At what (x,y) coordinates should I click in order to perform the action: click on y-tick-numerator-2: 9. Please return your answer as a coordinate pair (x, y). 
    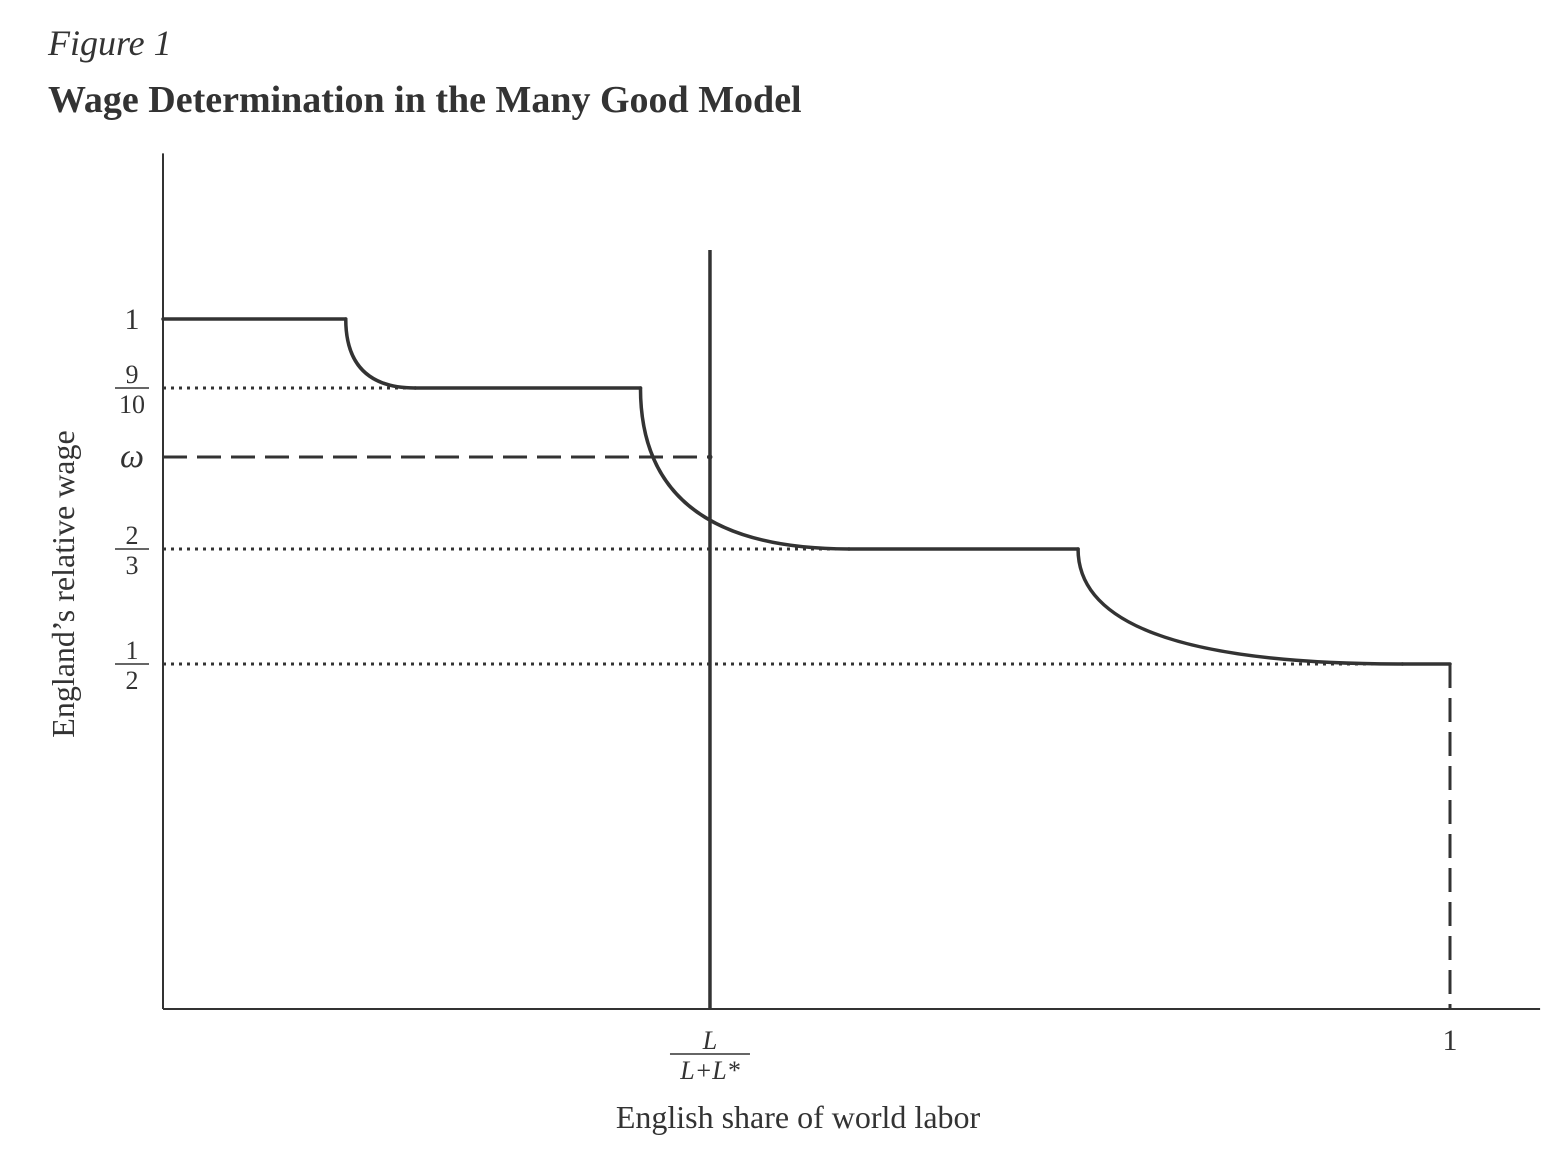
    Looking at the image, I should click on (132, 374).